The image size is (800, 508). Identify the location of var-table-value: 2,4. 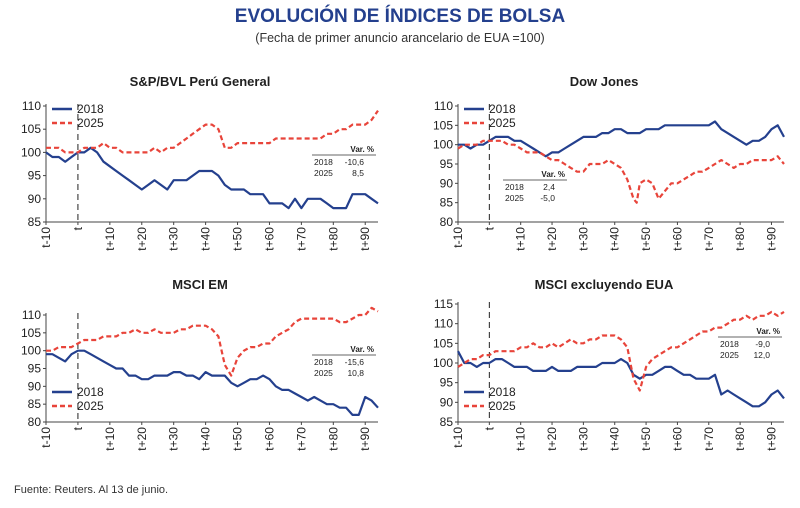
(549, 187).